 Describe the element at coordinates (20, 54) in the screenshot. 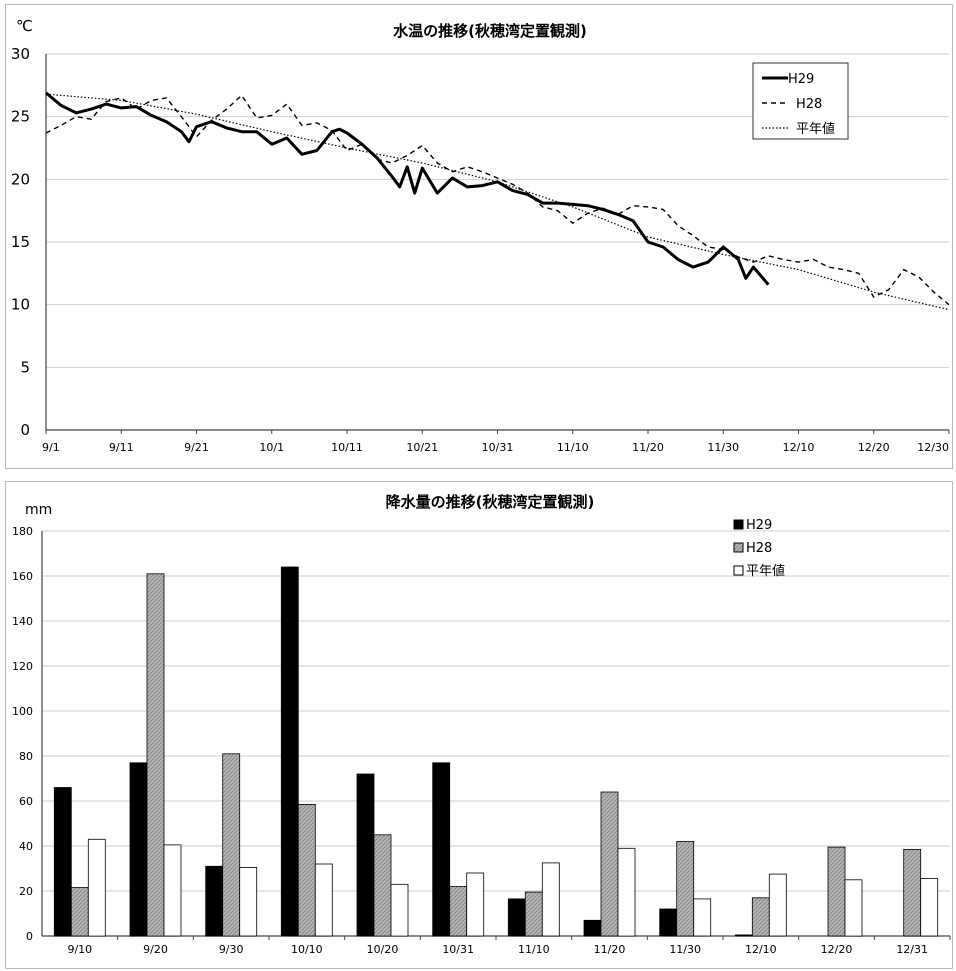

I see `top-y-tick-label: 30` at that location.